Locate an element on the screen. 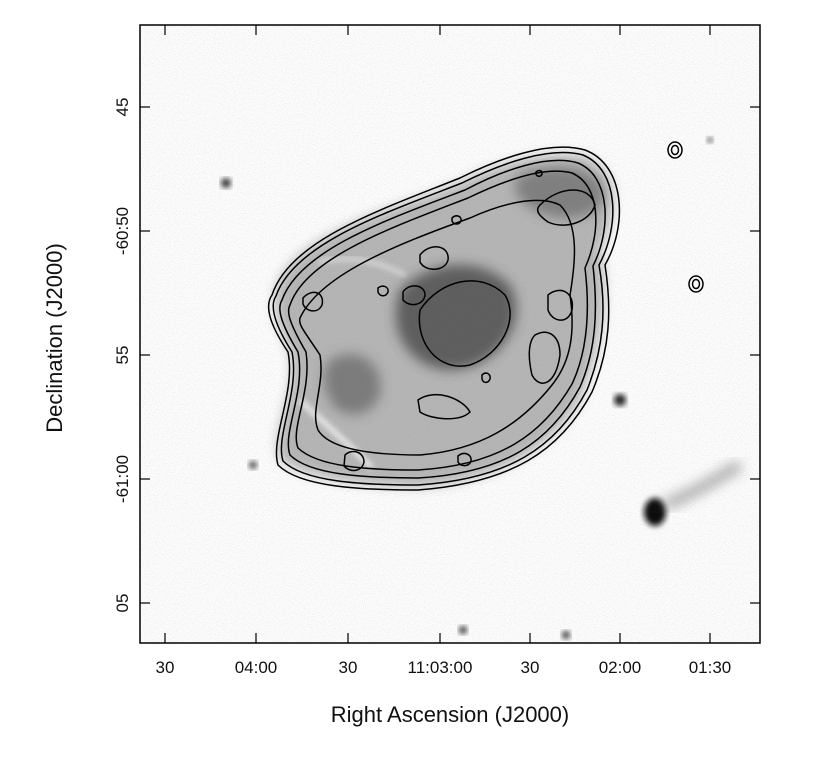 The image size is (814, 764). y-tick-labels: 45 -60:50 55 -61:00 05 is located at coordinates (122, 355).